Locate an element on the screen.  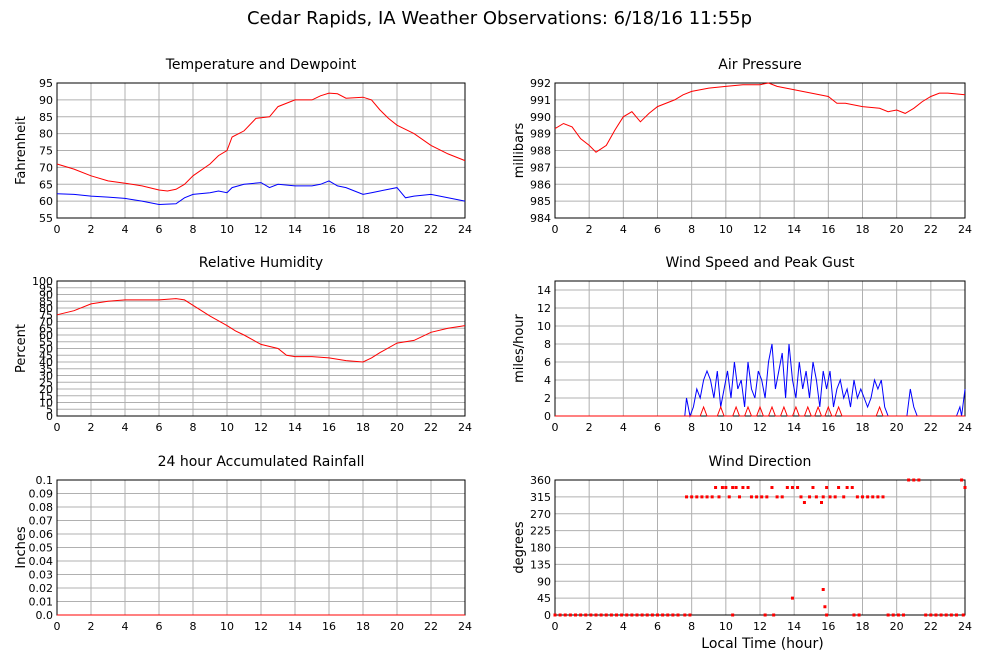
y-tick-label: 30 is located at coordinates (46, 376).